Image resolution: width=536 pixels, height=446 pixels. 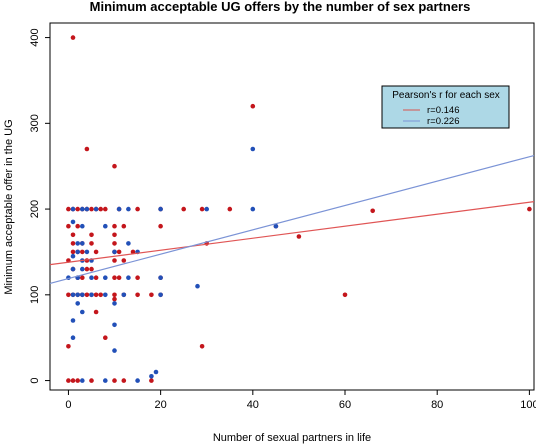 I want to click on x-tick-label-20: 20, so click(x=161, y=405).